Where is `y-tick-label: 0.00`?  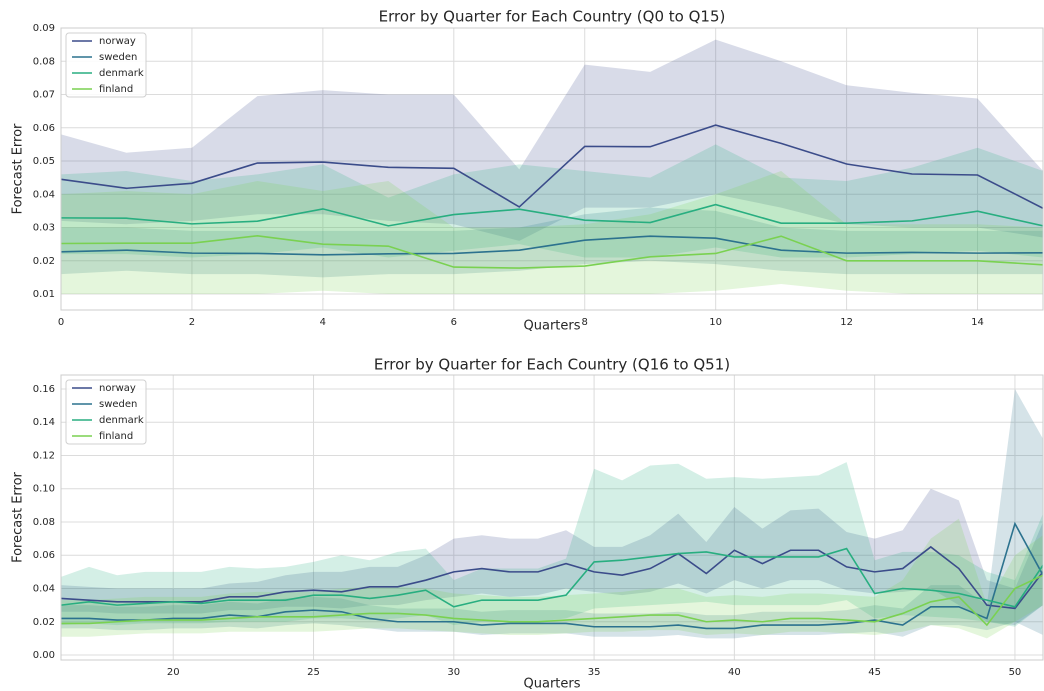 y-tick-label: 0.00 is located at coordinates (44, 655).